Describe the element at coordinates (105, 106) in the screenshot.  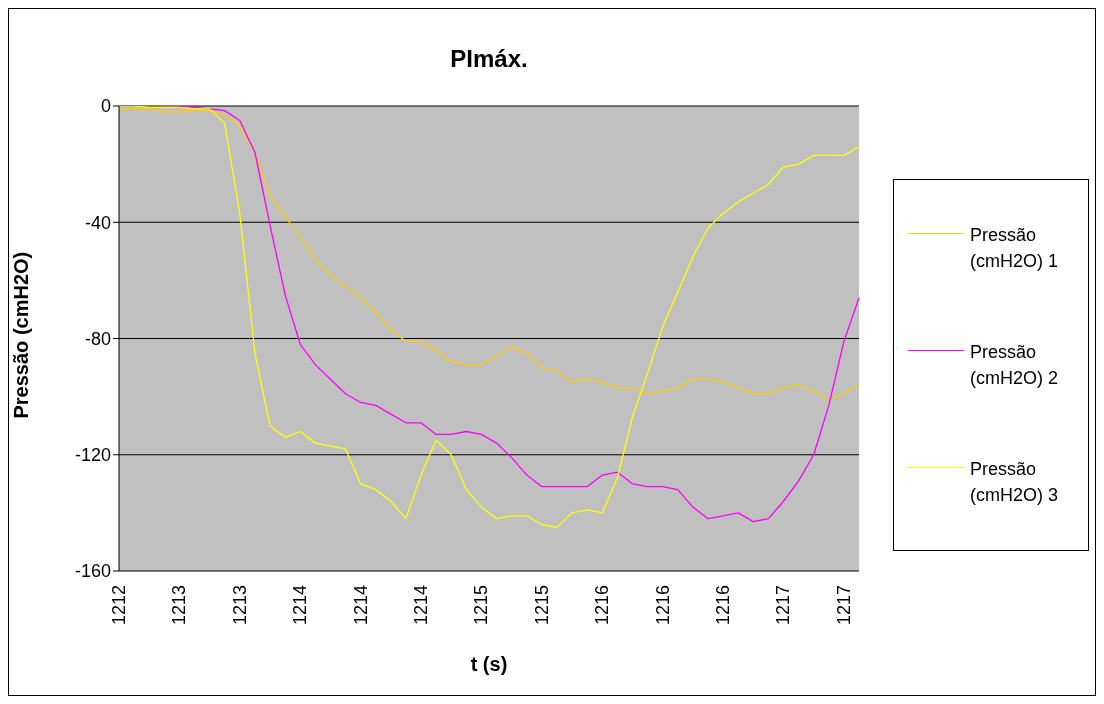
I see `y-tick-label: 0` at that location.